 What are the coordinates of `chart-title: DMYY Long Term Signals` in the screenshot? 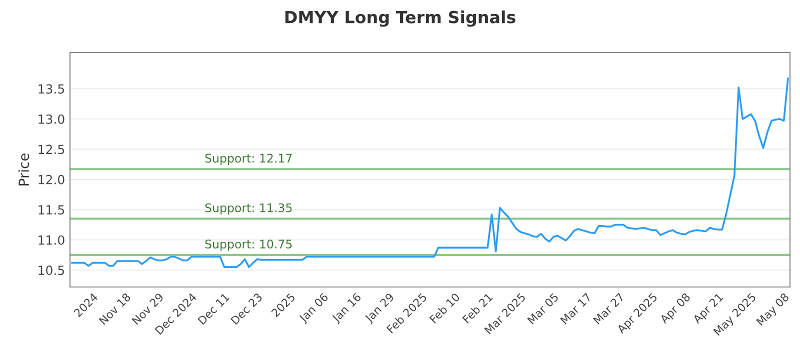 It's located at (400, 18).